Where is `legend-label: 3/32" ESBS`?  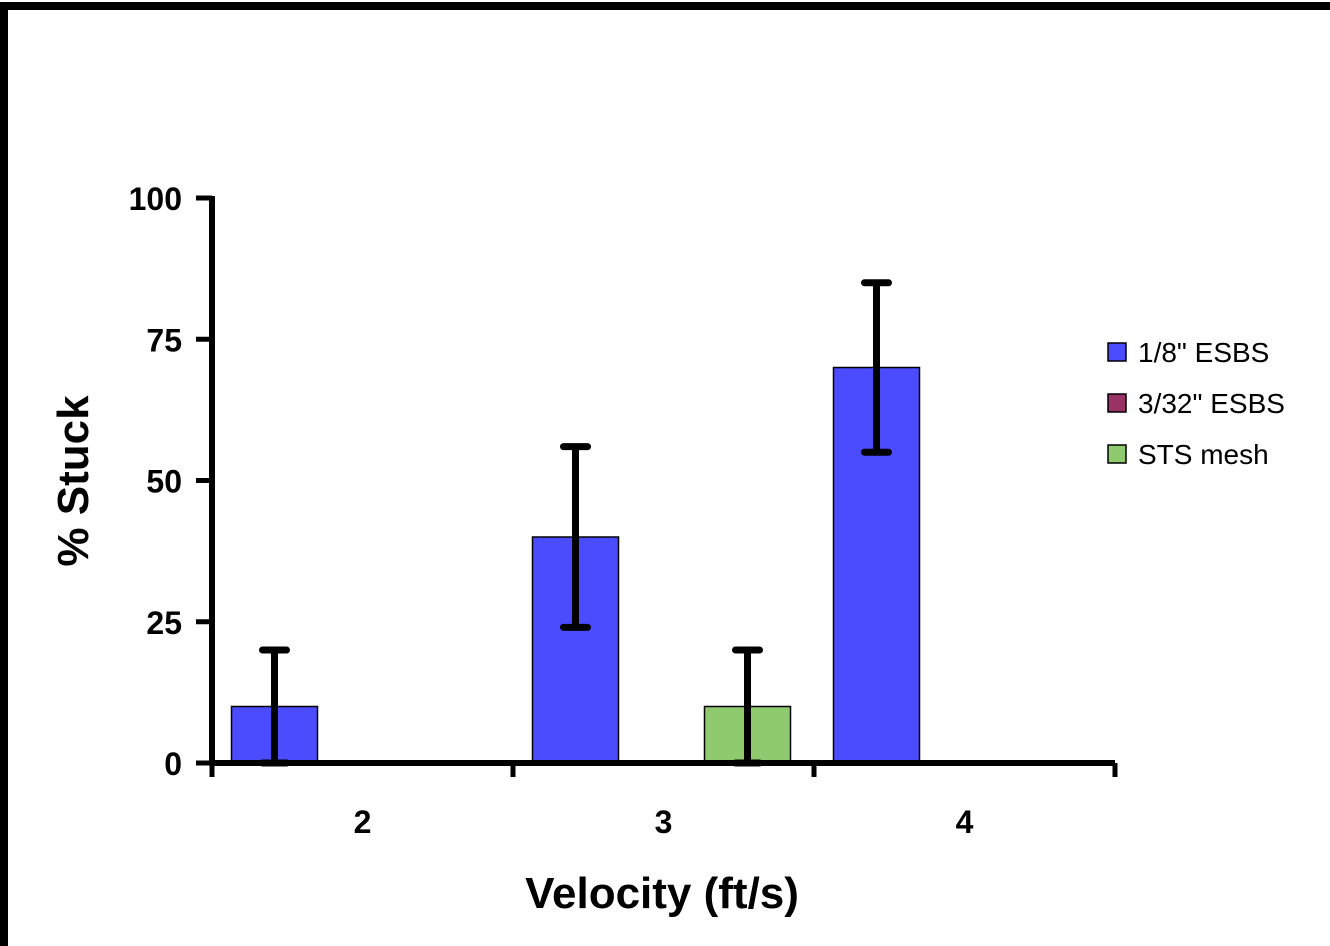 legend-label: 3/32" ESBS is located at coordinates (1211, 403).